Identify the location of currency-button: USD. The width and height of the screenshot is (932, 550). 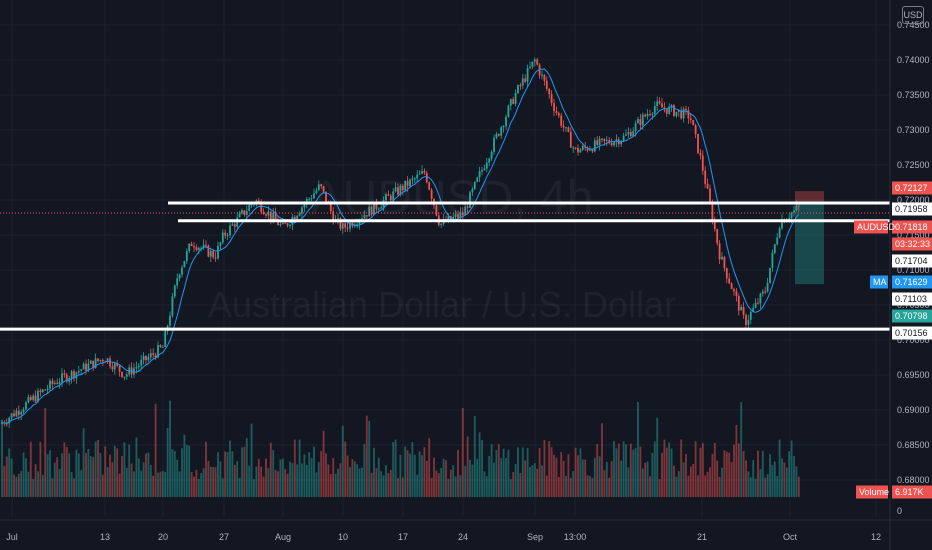
(913, 15).